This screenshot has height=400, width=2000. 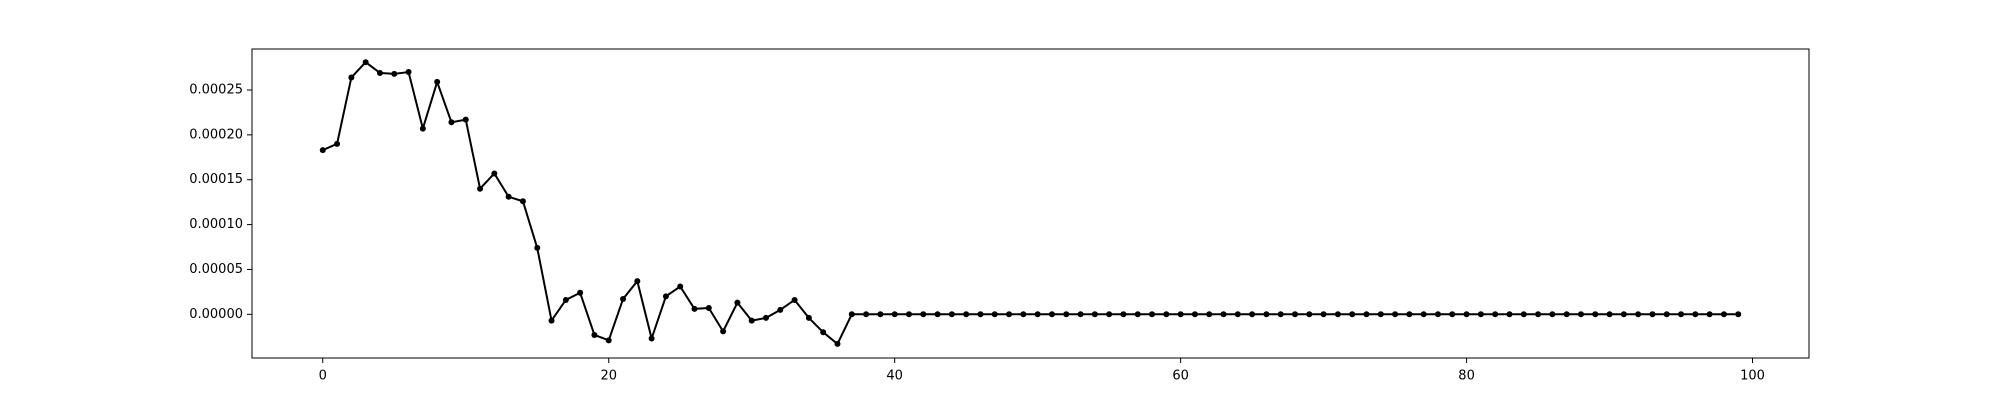 I want to click on x-tick-label: 40, so click(x=894, y=376).